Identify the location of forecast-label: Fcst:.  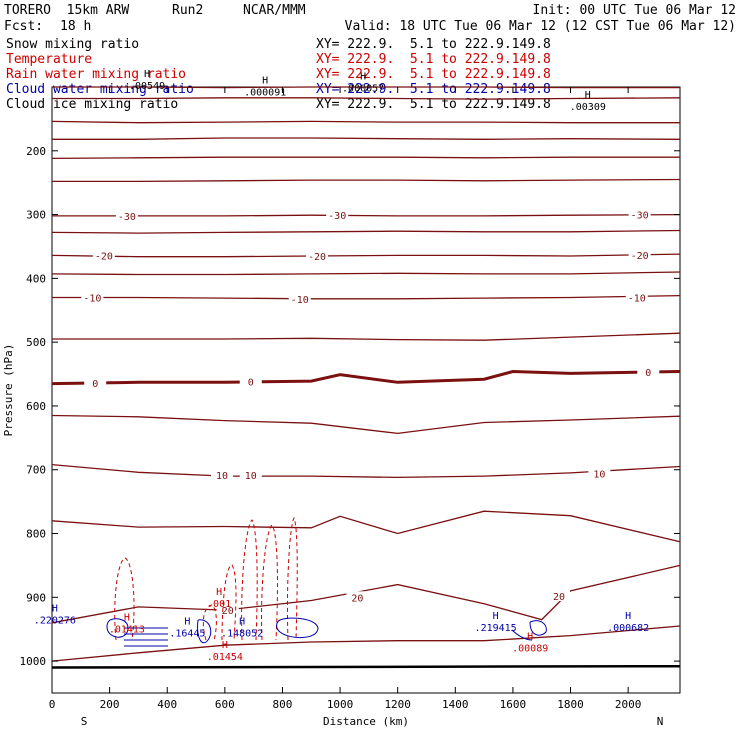
(23, 26).